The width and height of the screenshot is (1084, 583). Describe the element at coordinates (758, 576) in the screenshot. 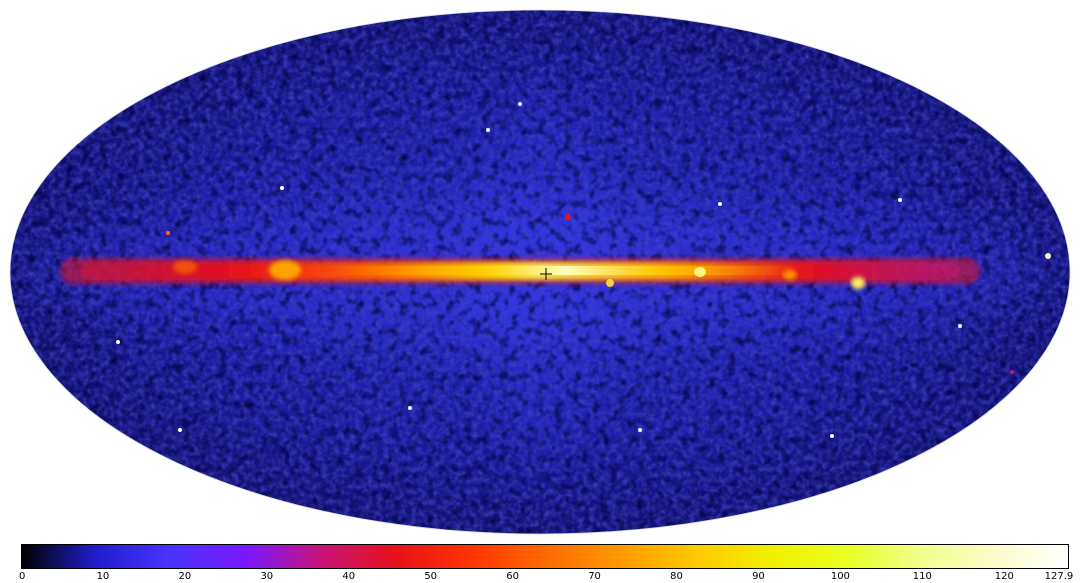

I see `colorbar-tick-label: 90` at that location.